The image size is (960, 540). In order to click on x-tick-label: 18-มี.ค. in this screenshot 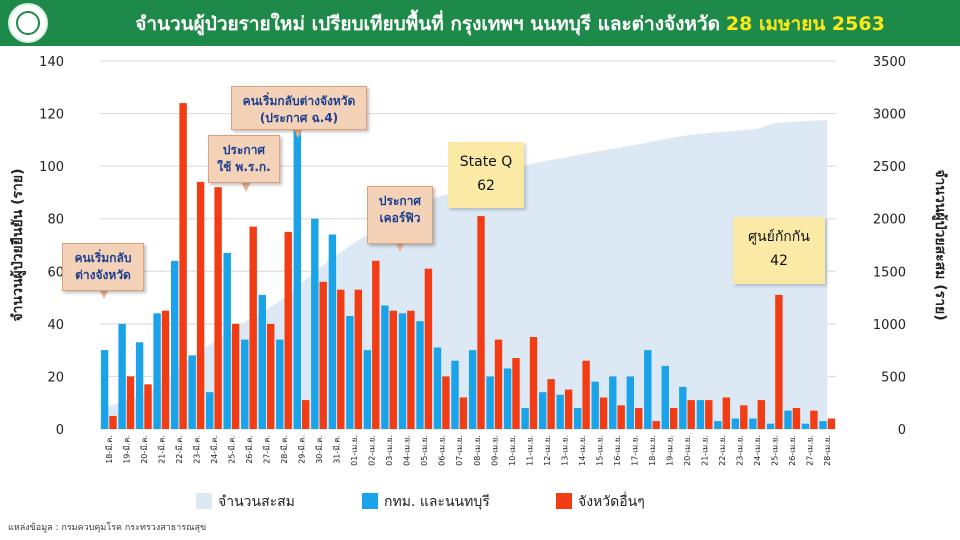, I will do `click(109, 449)`.